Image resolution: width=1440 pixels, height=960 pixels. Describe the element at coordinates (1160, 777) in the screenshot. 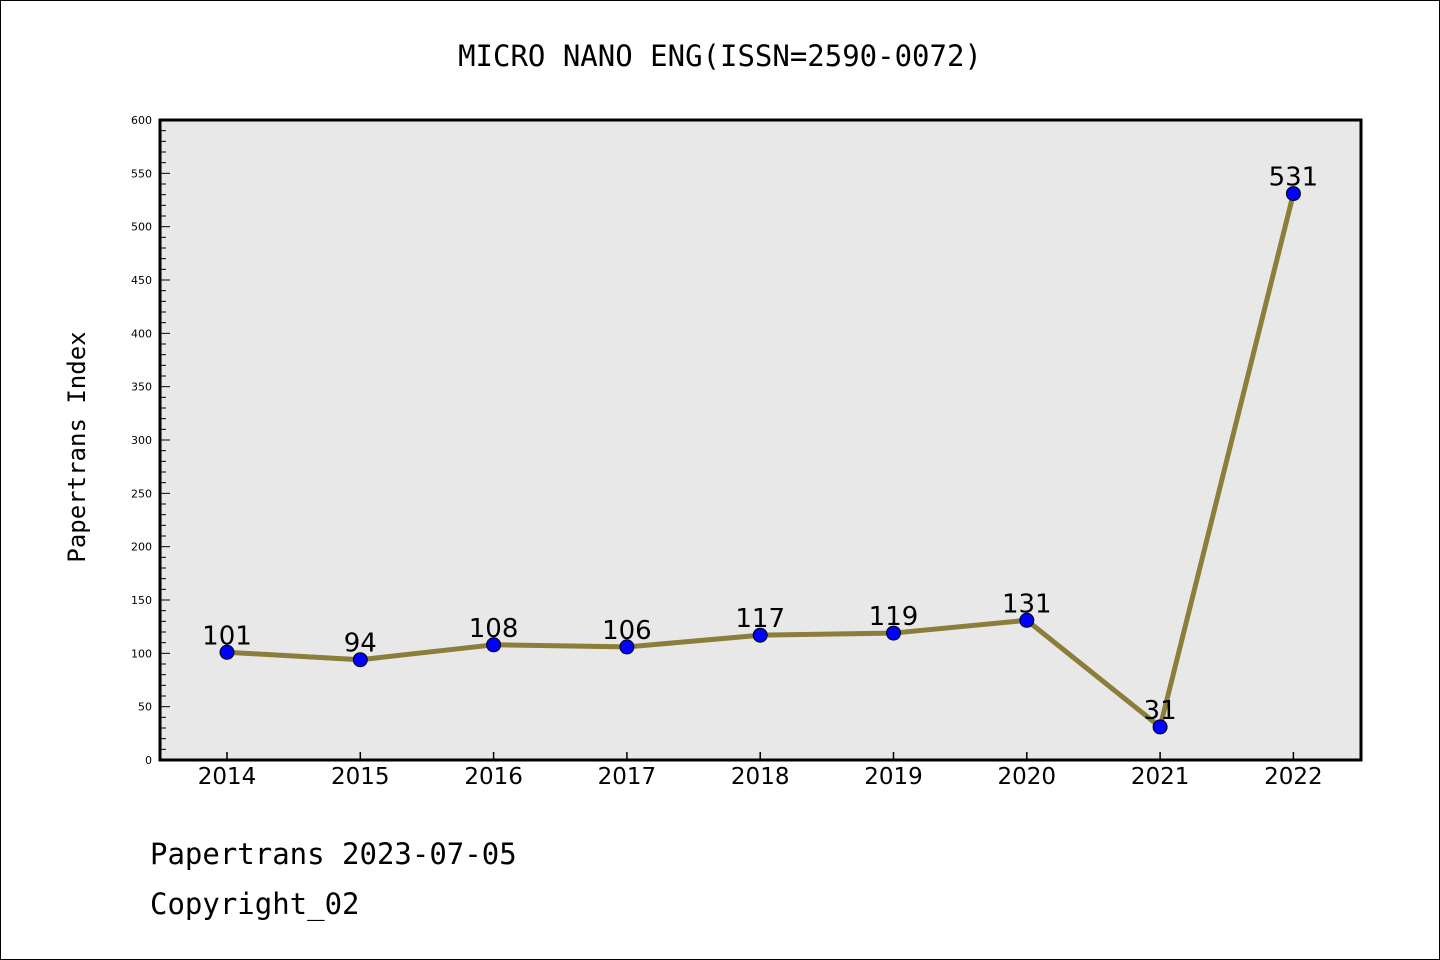

I see `x-tick-label: 2021` at that location.